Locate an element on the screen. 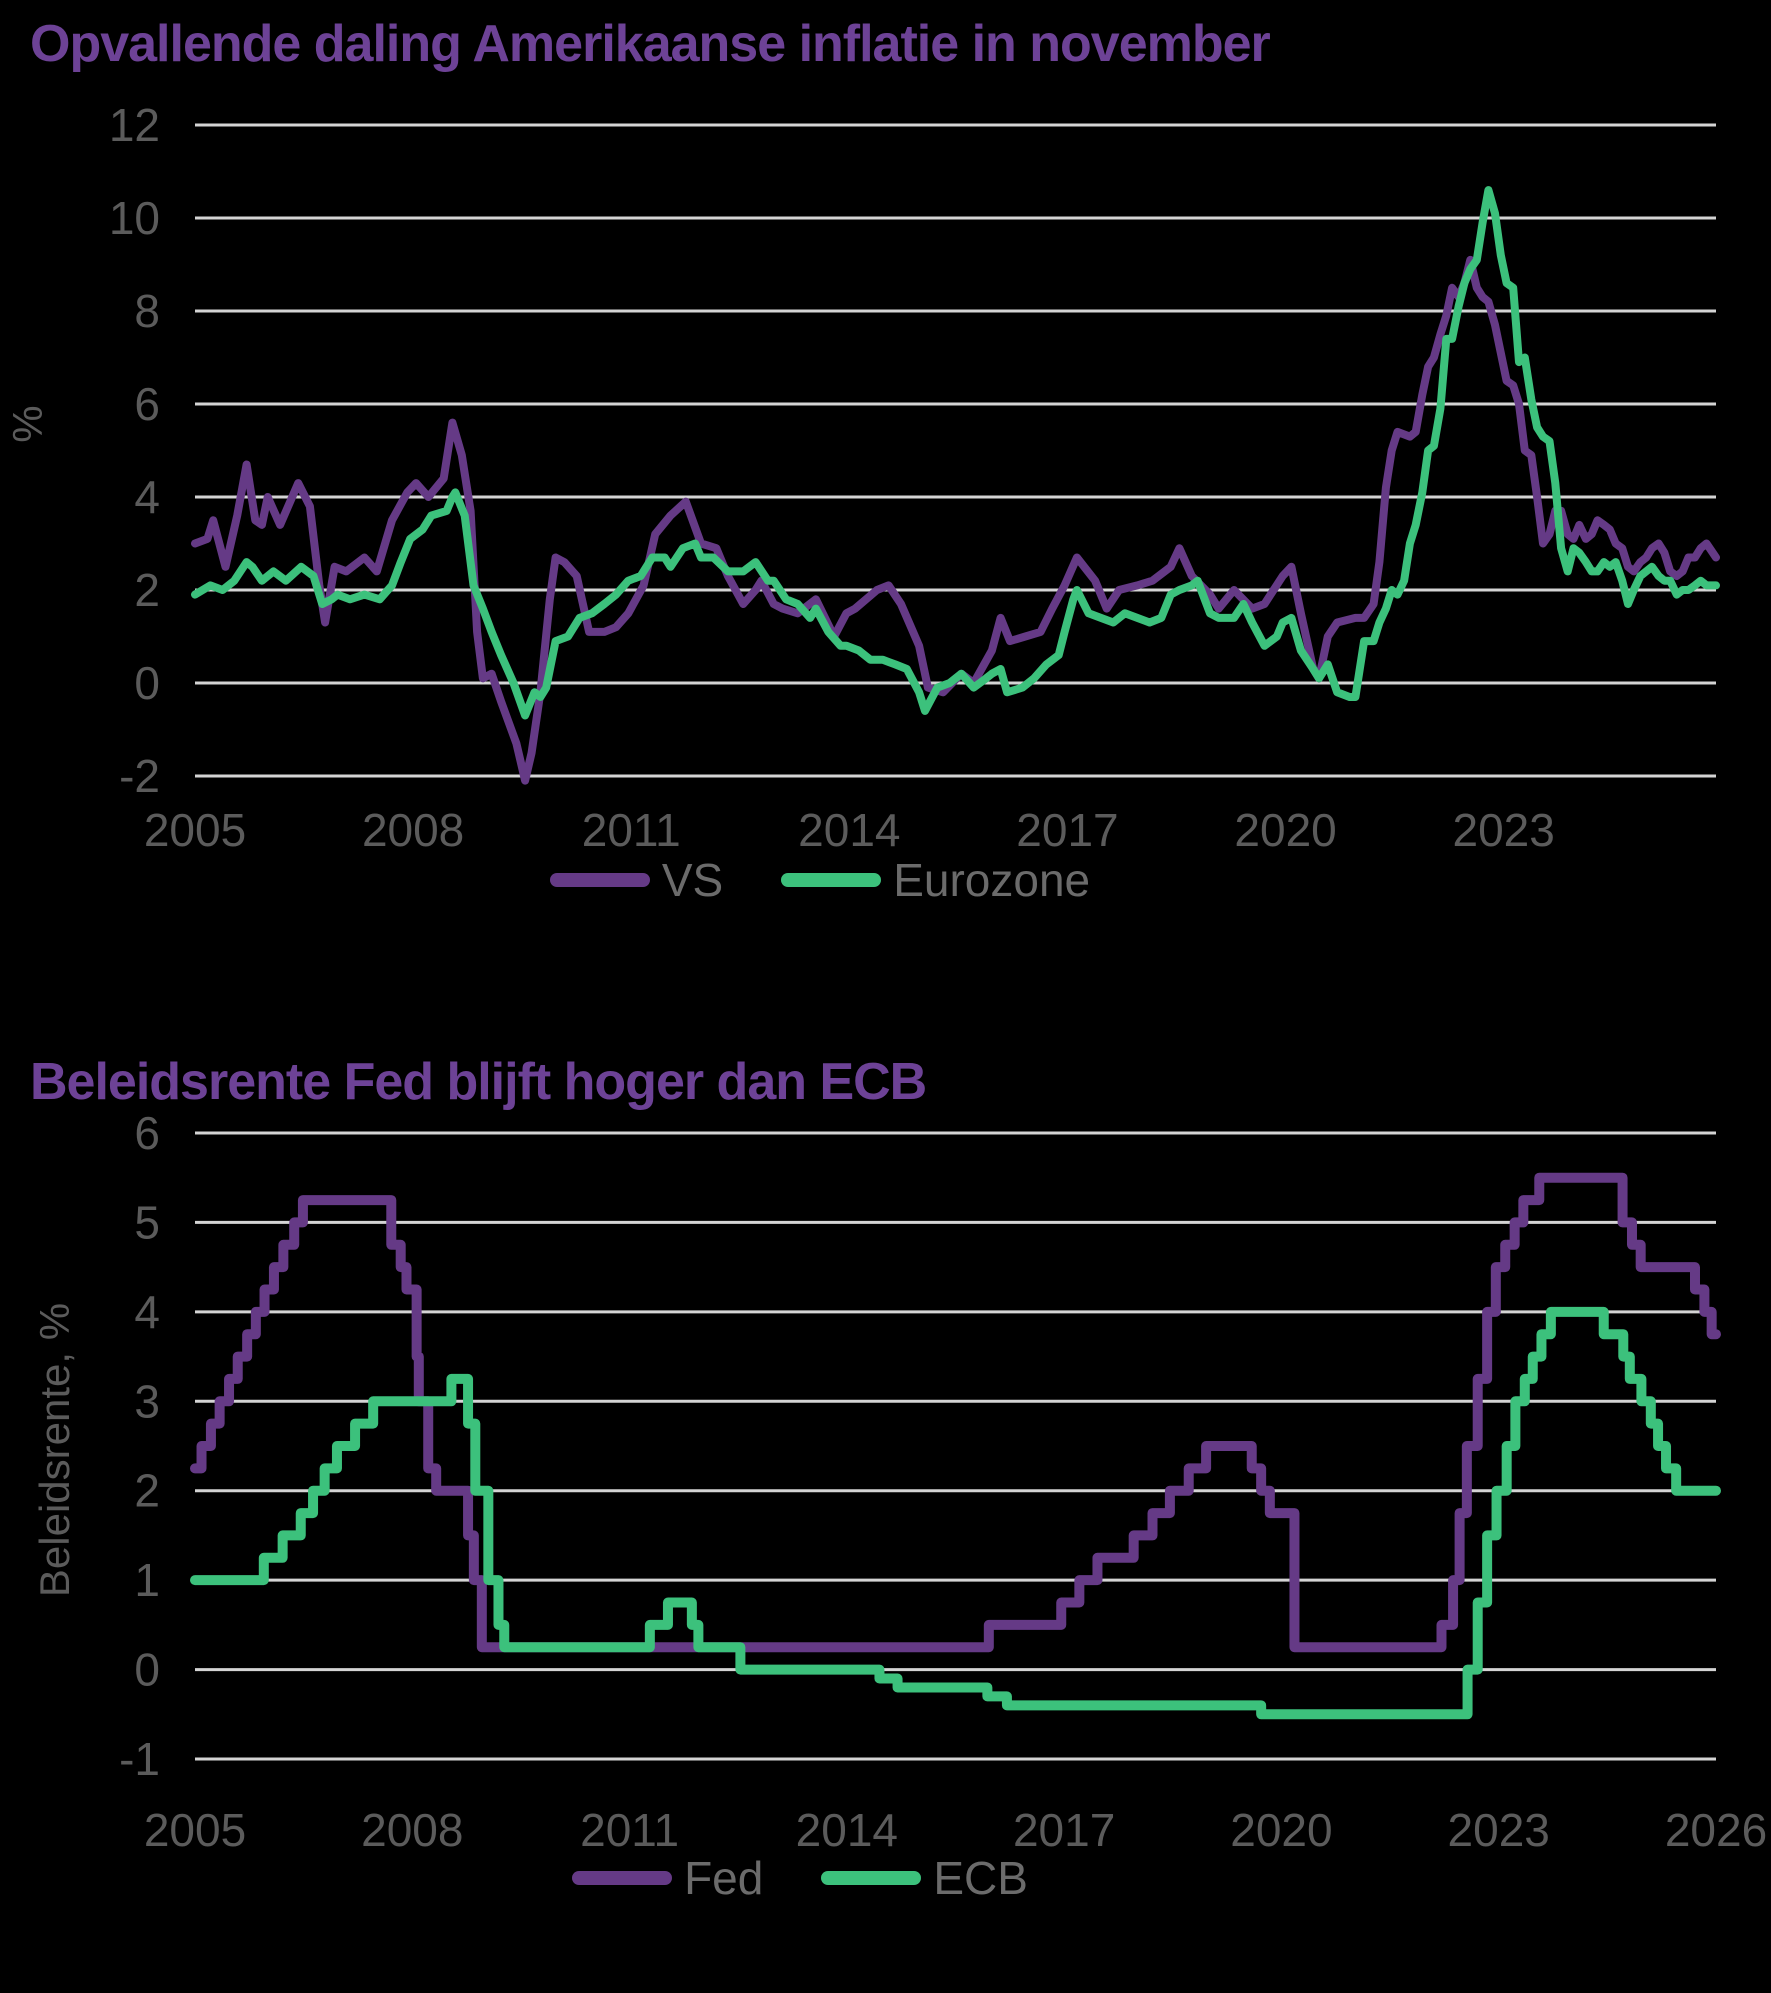 The image size is (1771, 1993). chart1-y-axis-label: % is located at coordinates (27, 424).